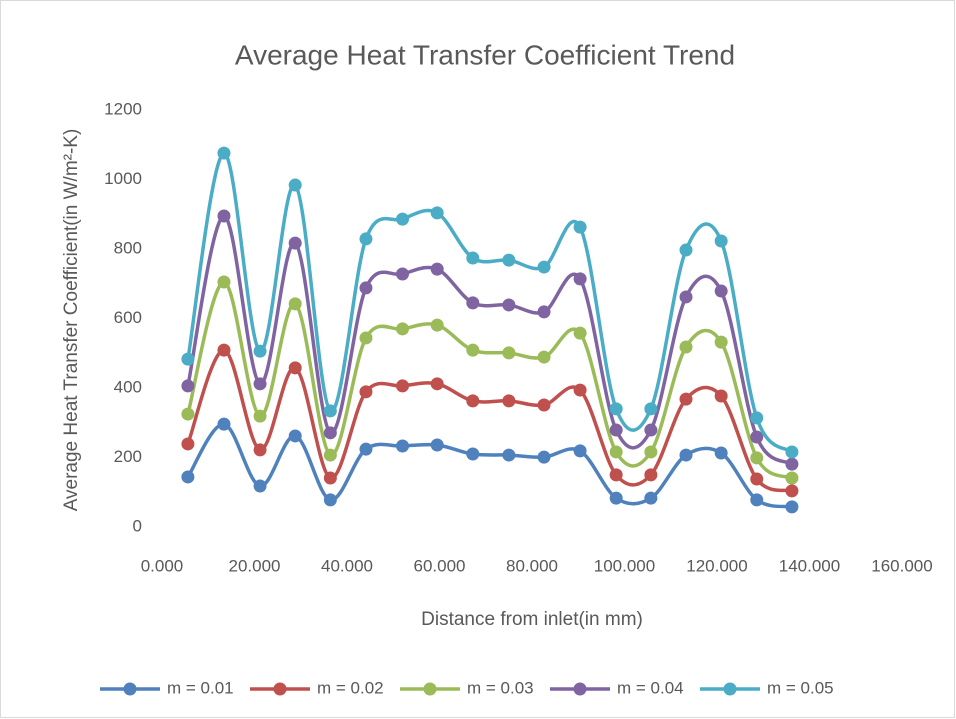 The width and height of the screenshot is (956, 719). I want to click on y-tick-label: 1000, so click(123, 178).